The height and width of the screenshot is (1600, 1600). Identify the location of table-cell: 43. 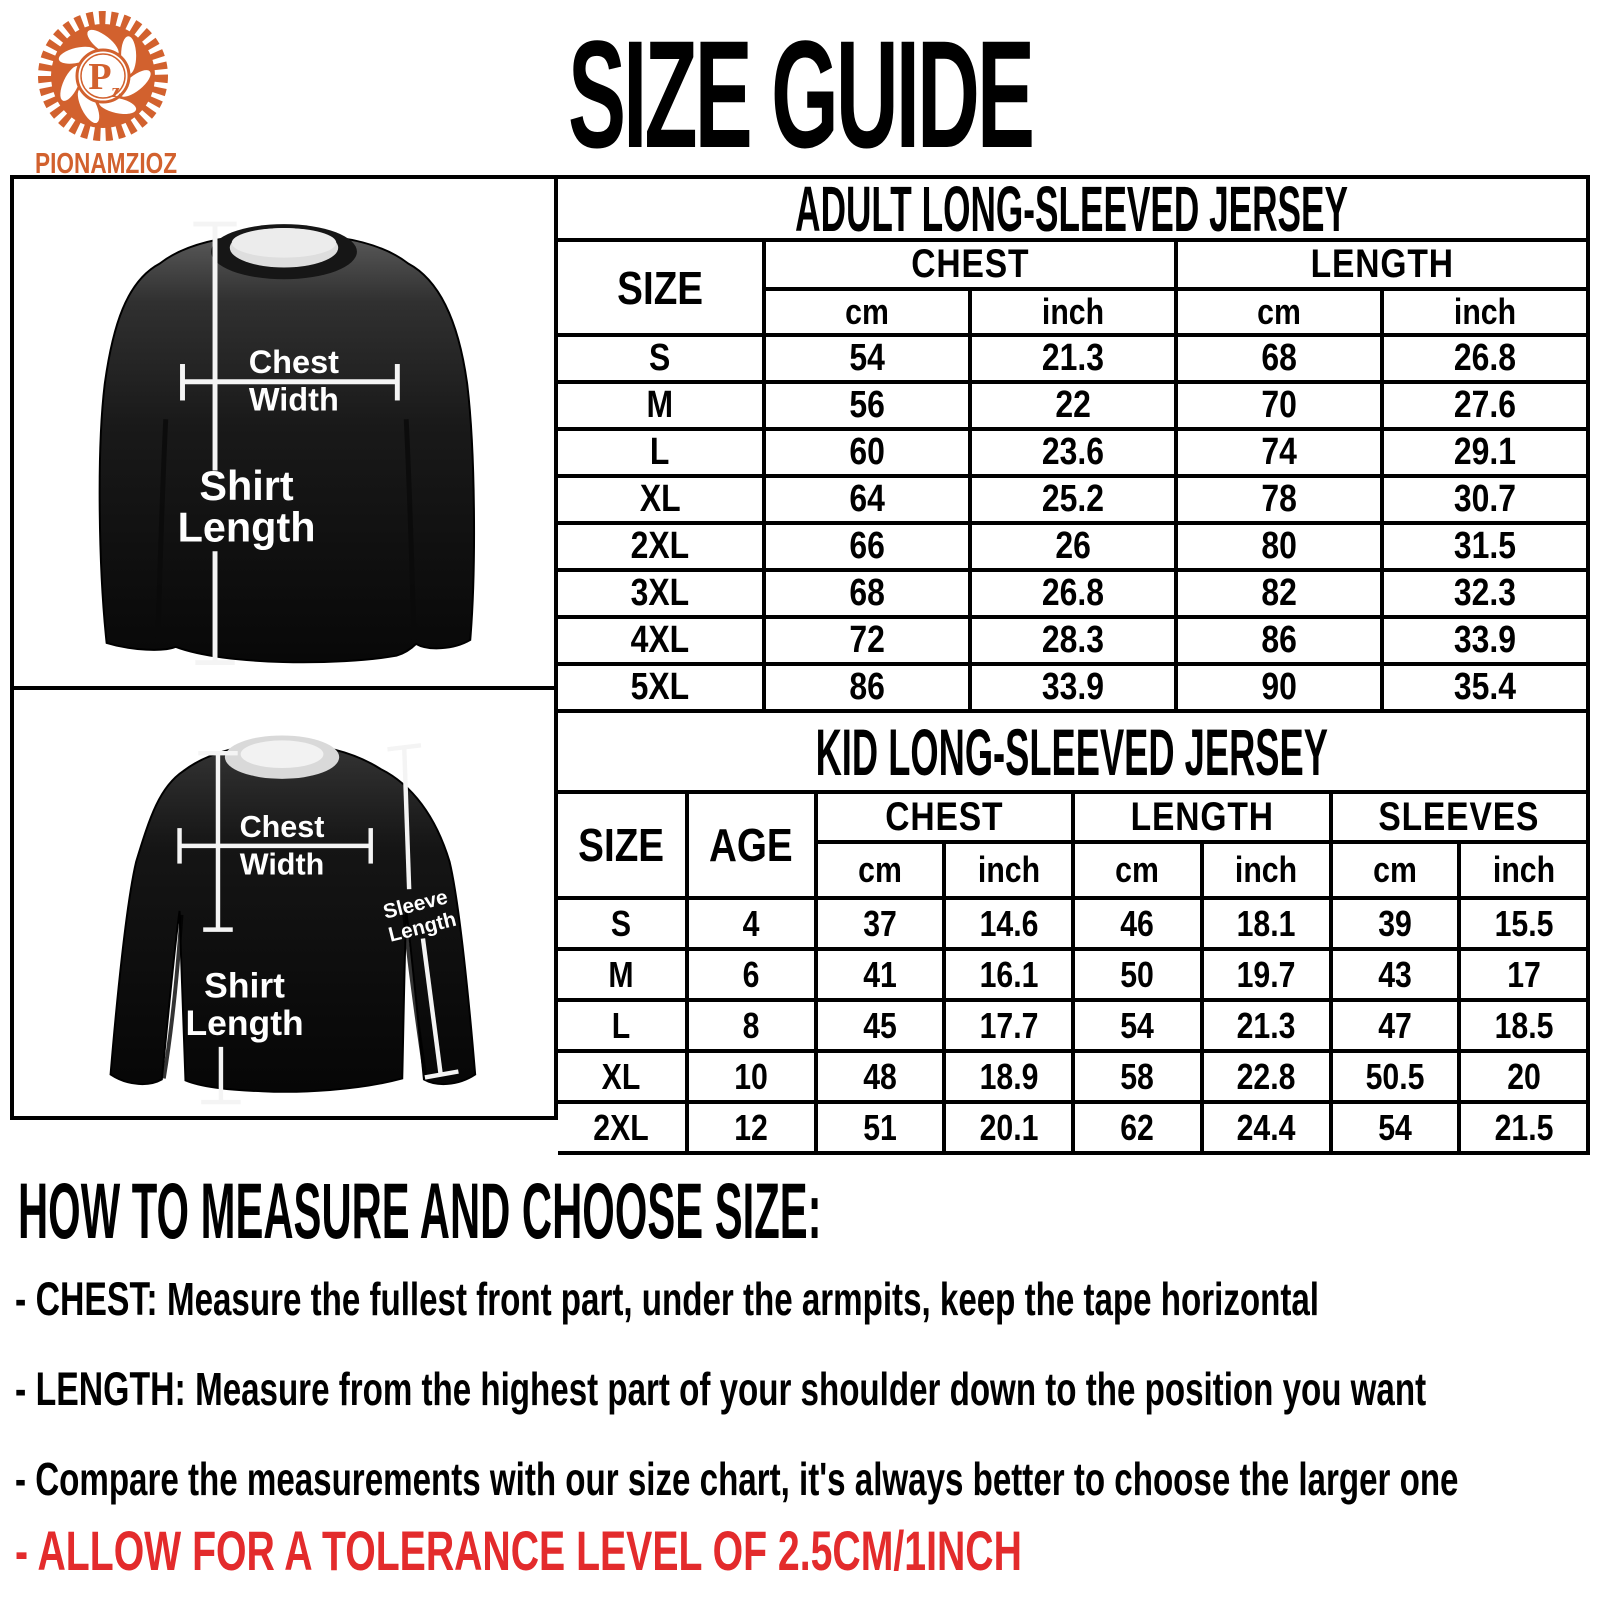
(1395, 974).